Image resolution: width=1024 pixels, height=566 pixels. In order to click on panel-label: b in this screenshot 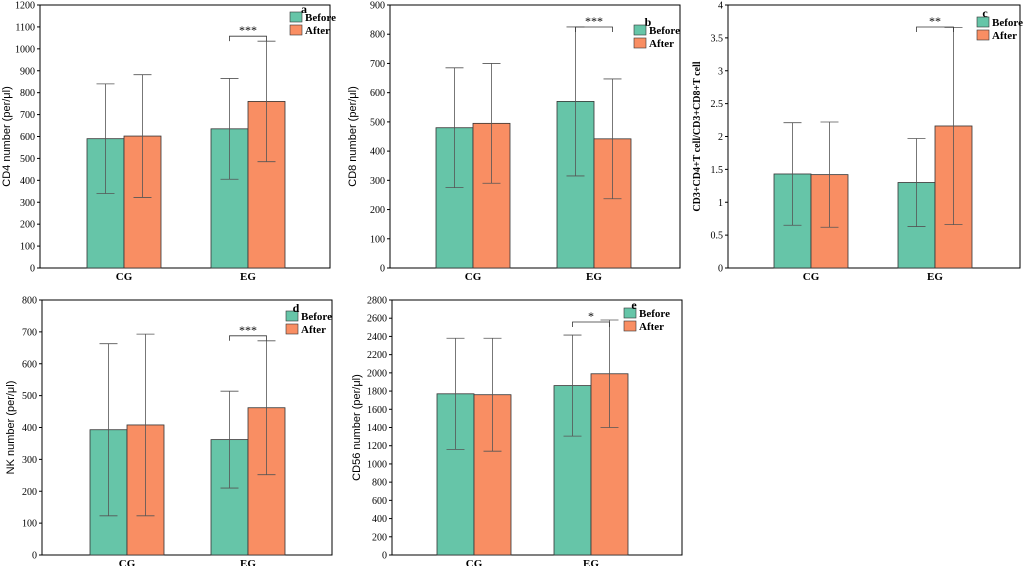, I will do `click(648, 22)`.